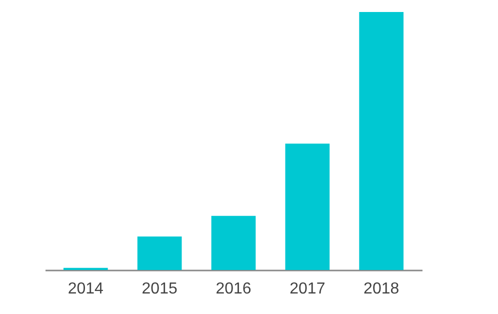 Image resolution: width=498 pixels, height=314 pixels. Describe the element at coordinates (308, 289) in the screenshot. I see `x-tick-label: 2017` at that location.